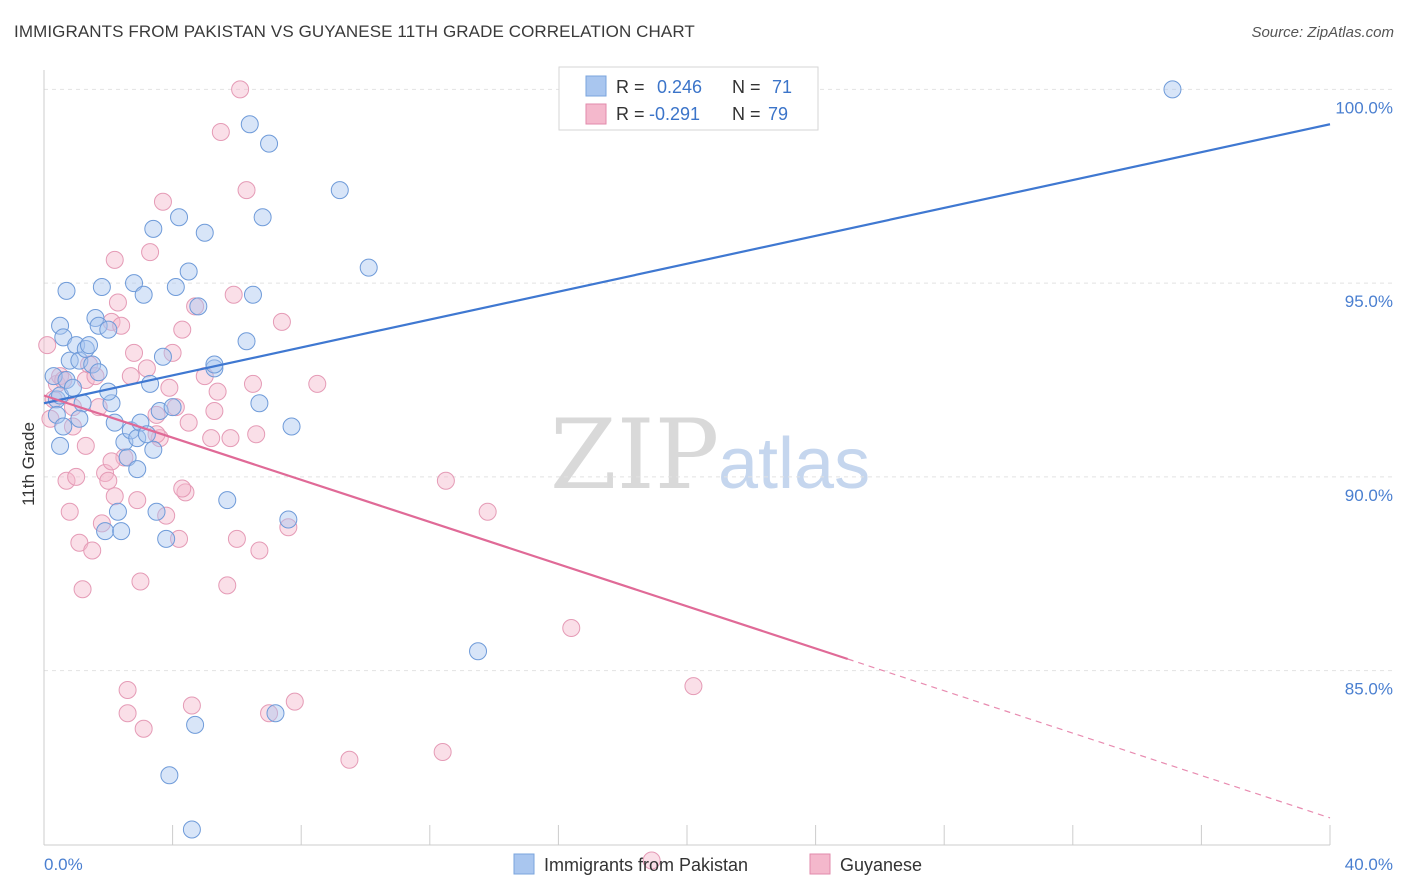 Image resolution: width=1406 pixels, height=892 pixels. I want to click on legend-n-value-1: 71, so click(782, 87).